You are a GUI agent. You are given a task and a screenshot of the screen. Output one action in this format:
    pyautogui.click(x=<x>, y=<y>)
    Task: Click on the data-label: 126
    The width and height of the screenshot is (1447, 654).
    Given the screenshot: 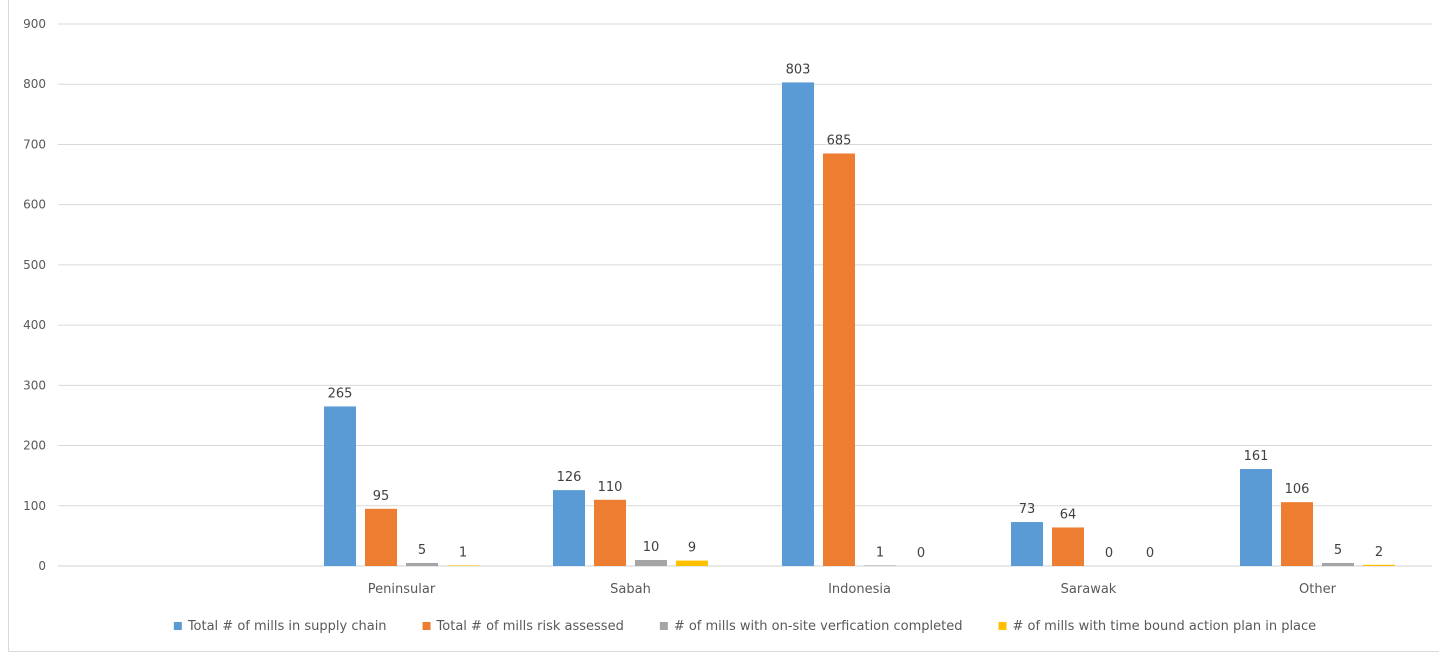 What is the action you would take?
    pyautogui.click(x=569, y=477)
    